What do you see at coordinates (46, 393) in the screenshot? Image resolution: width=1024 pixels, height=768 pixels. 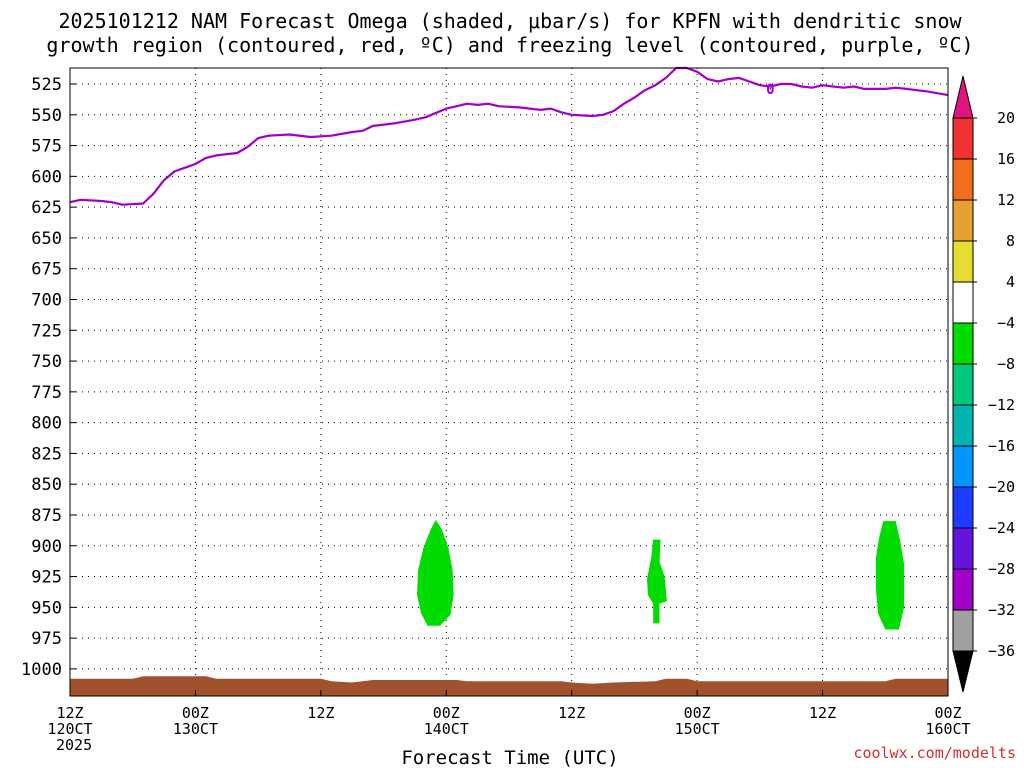 I see `y-tick-label-775: 775` at bounding box center [46, 393].